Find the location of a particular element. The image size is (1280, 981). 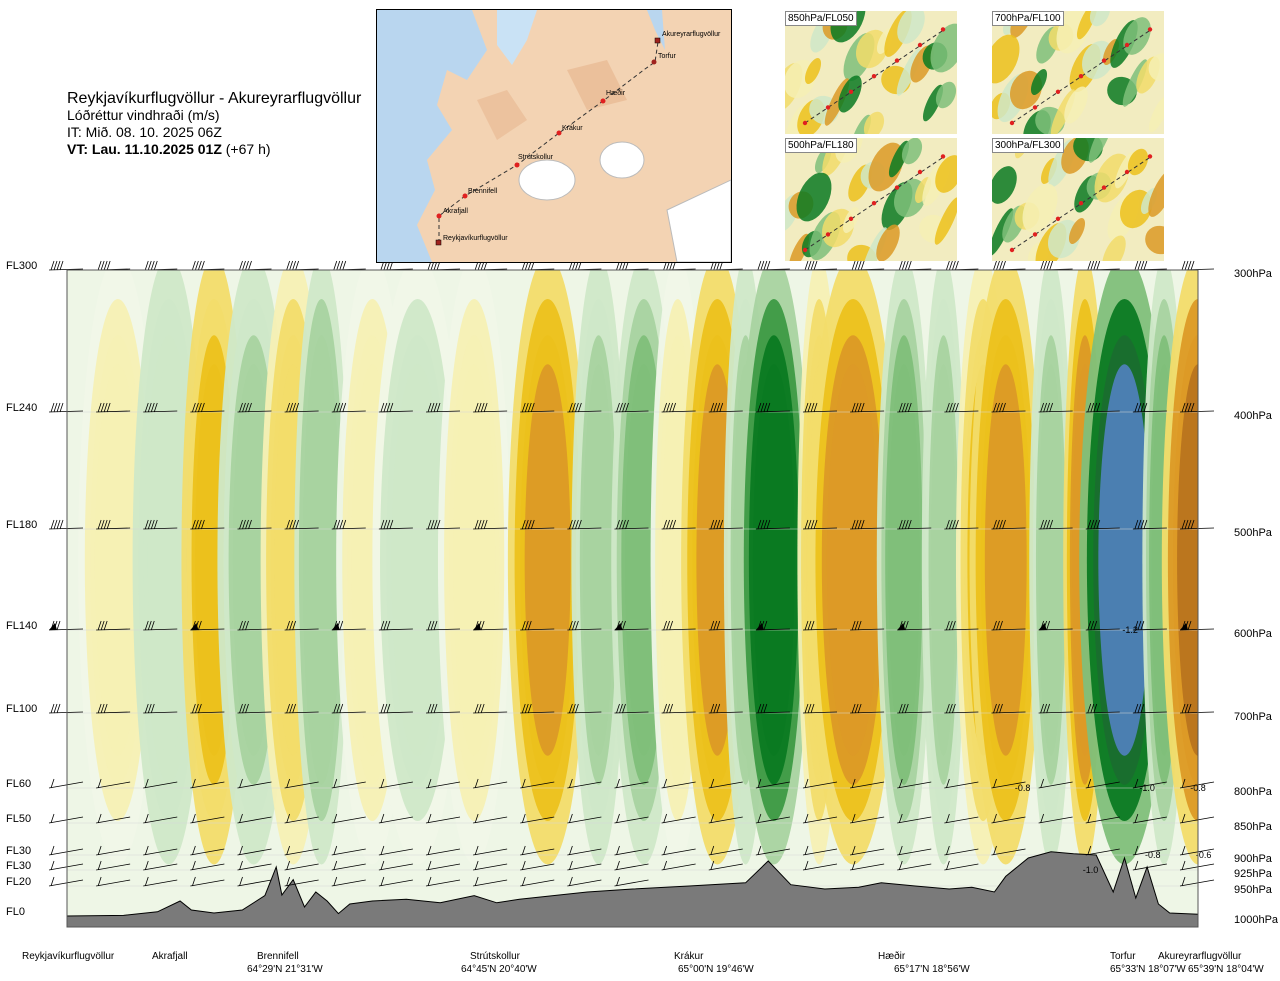

contour-label-0: -1.2 is located at coordinates (1130, 630).